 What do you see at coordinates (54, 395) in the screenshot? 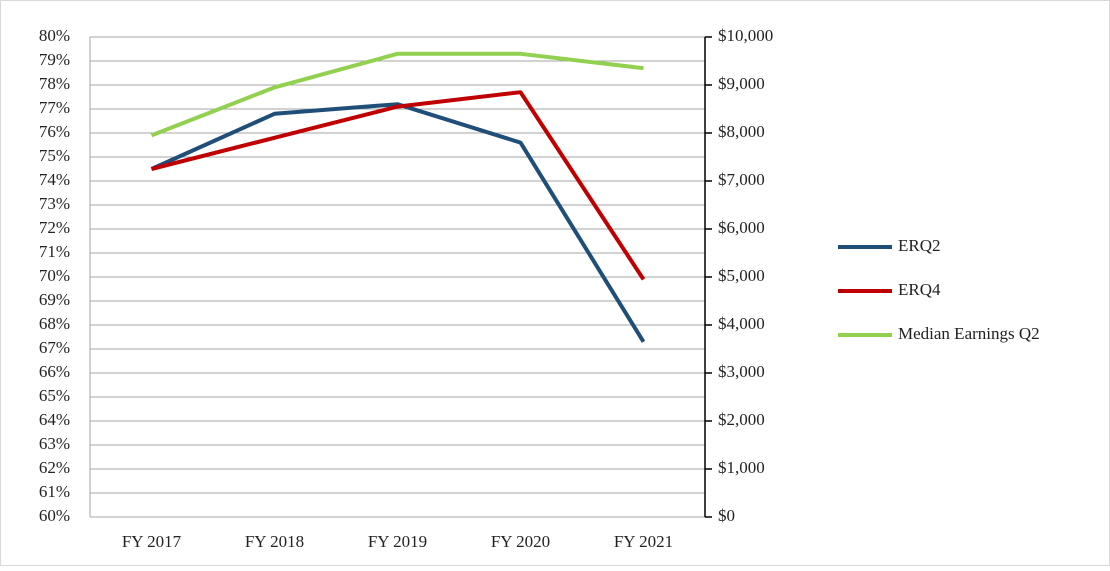
I see `y-tick-label: 65%` at bounding box center [54, 395].